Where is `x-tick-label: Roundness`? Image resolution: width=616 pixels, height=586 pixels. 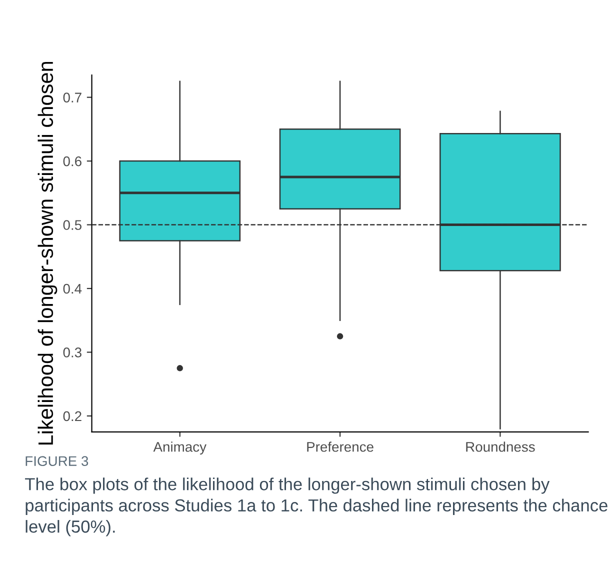 x-tick-label: Roundness is located at coordinates (500, 447).